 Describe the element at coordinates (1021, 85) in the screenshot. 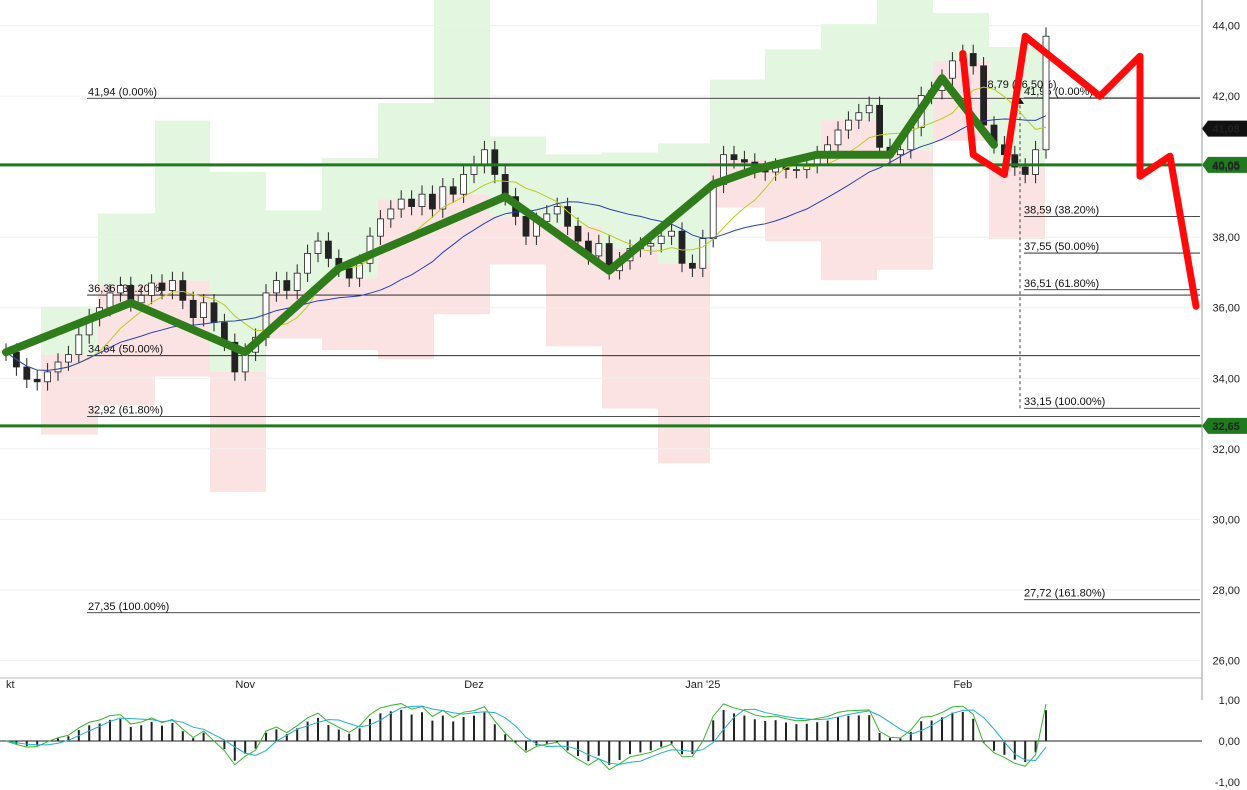

I see `measure-label: 8,79 (26,50%)` at that location.